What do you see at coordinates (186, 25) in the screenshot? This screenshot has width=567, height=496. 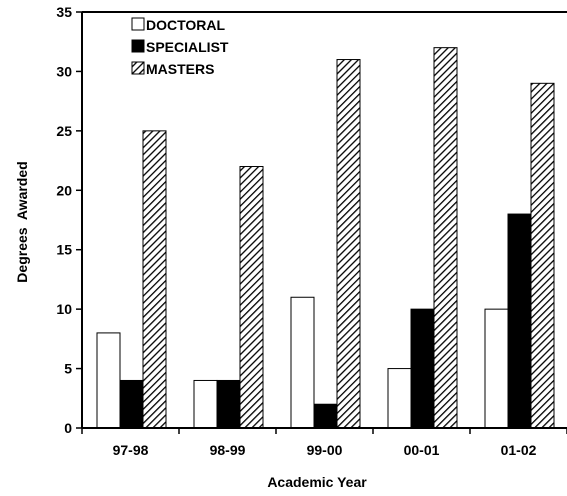 I see `legend-label-doctoral: DOCTORAL` at bounding box center [186, 25].